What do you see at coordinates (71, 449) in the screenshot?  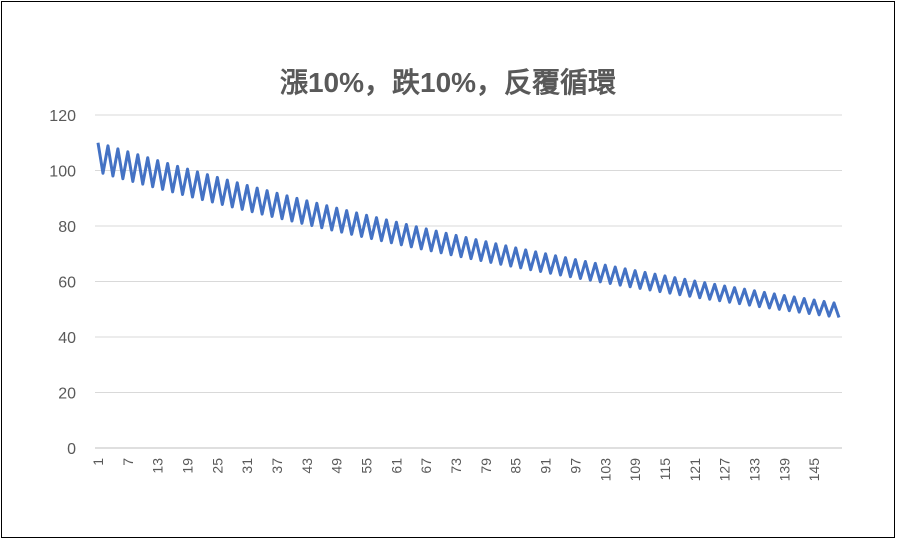 I see `y-tick-label: 0` at bounding box center [71, 449].